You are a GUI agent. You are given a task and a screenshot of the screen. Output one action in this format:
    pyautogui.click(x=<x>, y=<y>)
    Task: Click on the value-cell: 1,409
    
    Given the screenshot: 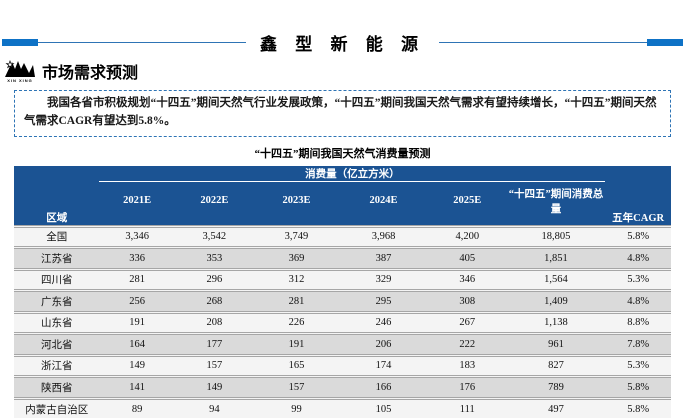 What is the action you would take?
    pyautogui.click(x=556, y=301)
    